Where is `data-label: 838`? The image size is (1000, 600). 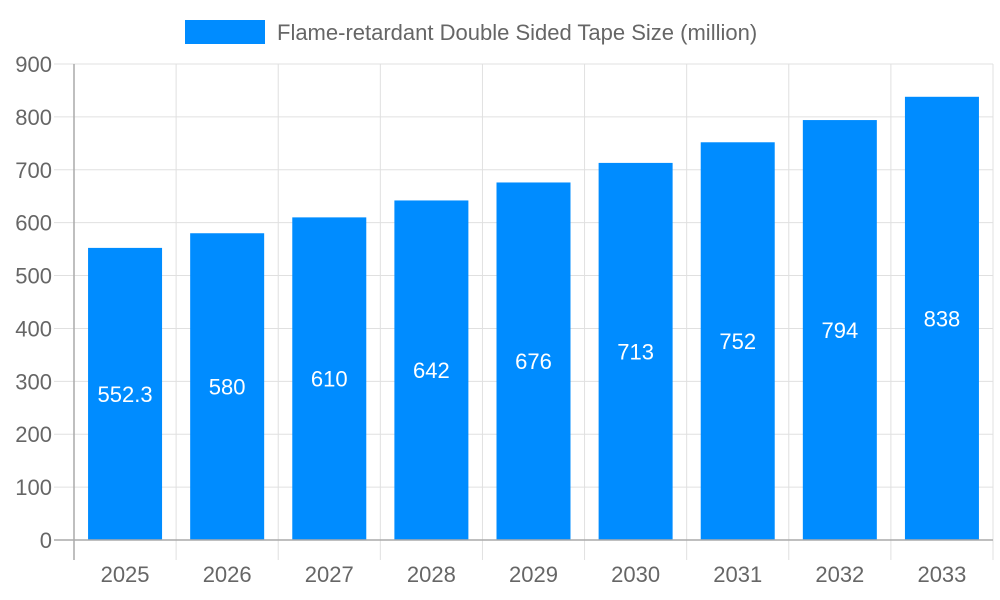 data-label: 838 is located at coordinates (942, 318).